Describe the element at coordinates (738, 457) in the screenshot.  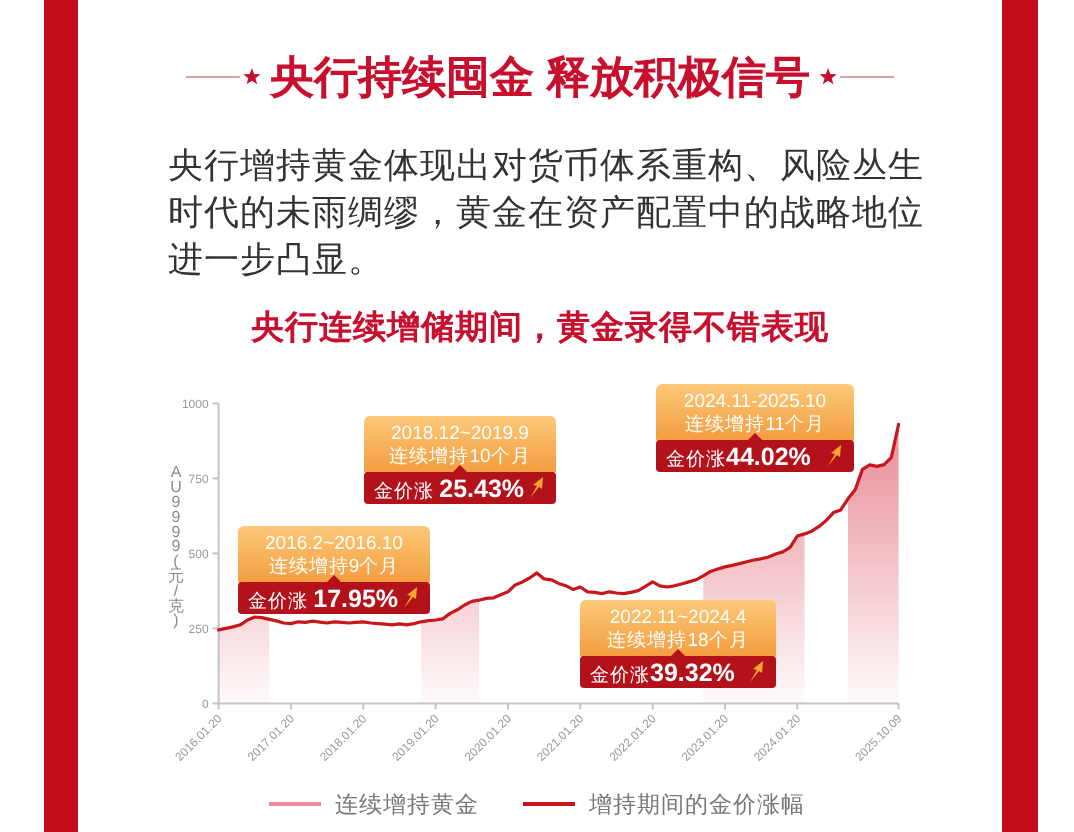
I see `annotation: 金价涨44.02%` at that location.